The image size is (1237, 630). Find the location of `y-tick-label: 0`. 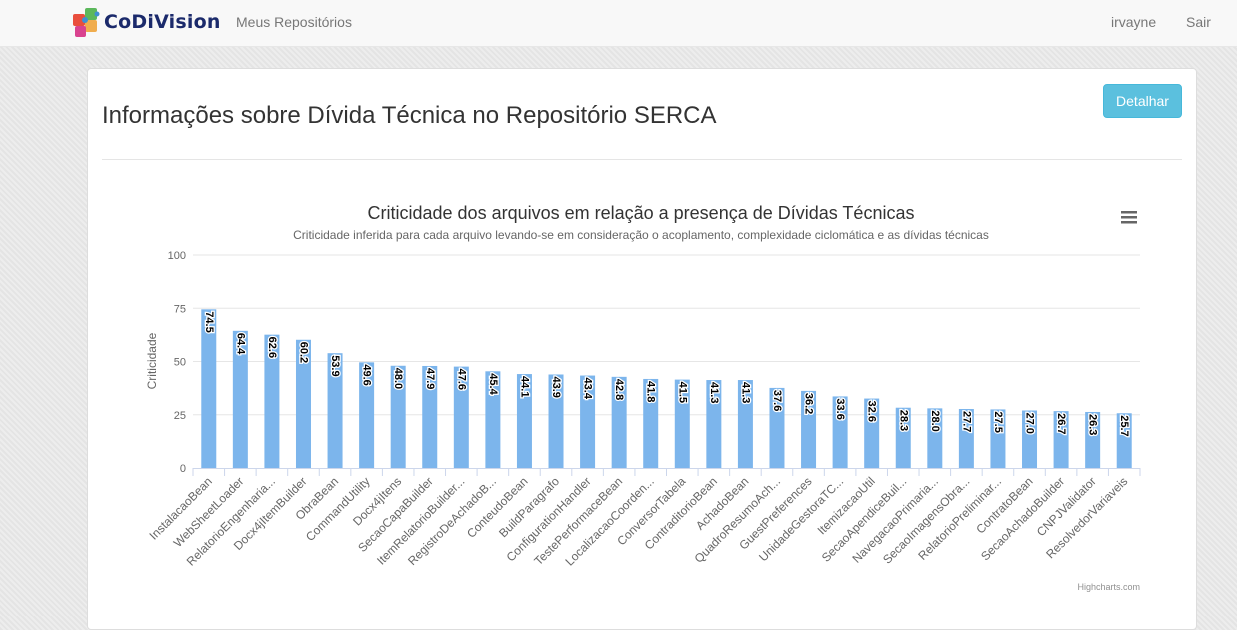

y-tick-label: 0 is located at coordinates (183, 469).